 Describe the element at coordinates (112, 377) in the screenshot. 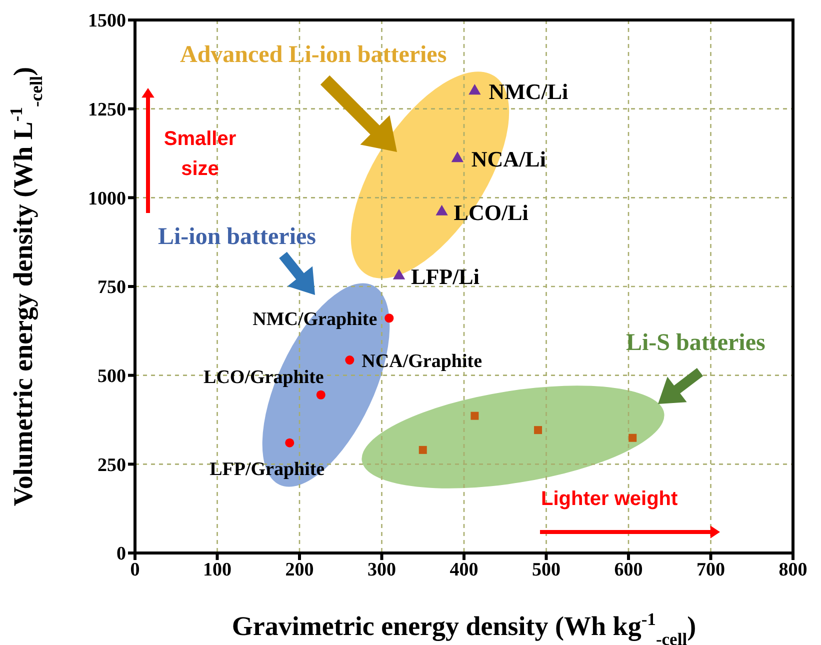

I see `y-tick-label: 500` at that location.